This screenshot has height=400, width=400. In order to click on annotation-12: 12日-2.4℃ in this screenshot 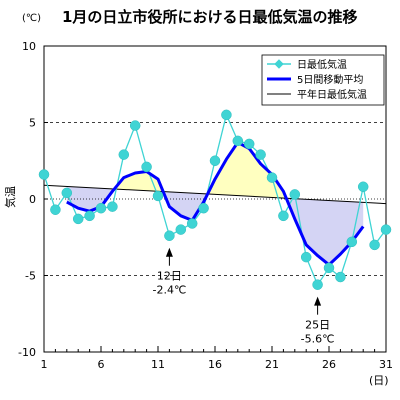, I will do `click(169, 272)`.